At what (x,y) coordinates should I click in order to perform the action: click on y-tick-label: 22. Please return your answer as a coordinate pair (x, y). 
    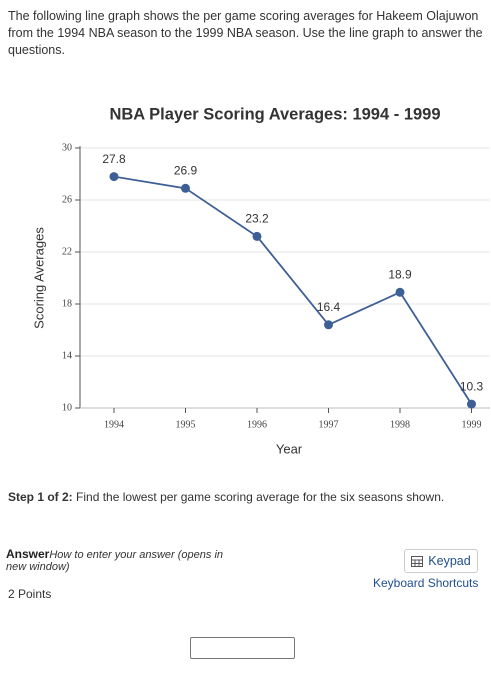
    Looking at the image, I should click on (67, 251).